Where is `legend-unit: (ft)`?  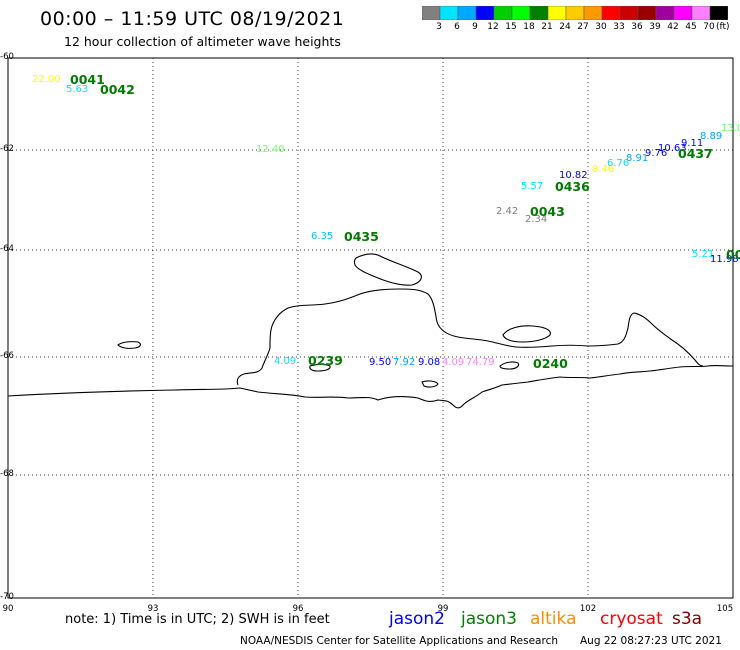
legend-unit: (ft) is located at coordinates (723, 27).